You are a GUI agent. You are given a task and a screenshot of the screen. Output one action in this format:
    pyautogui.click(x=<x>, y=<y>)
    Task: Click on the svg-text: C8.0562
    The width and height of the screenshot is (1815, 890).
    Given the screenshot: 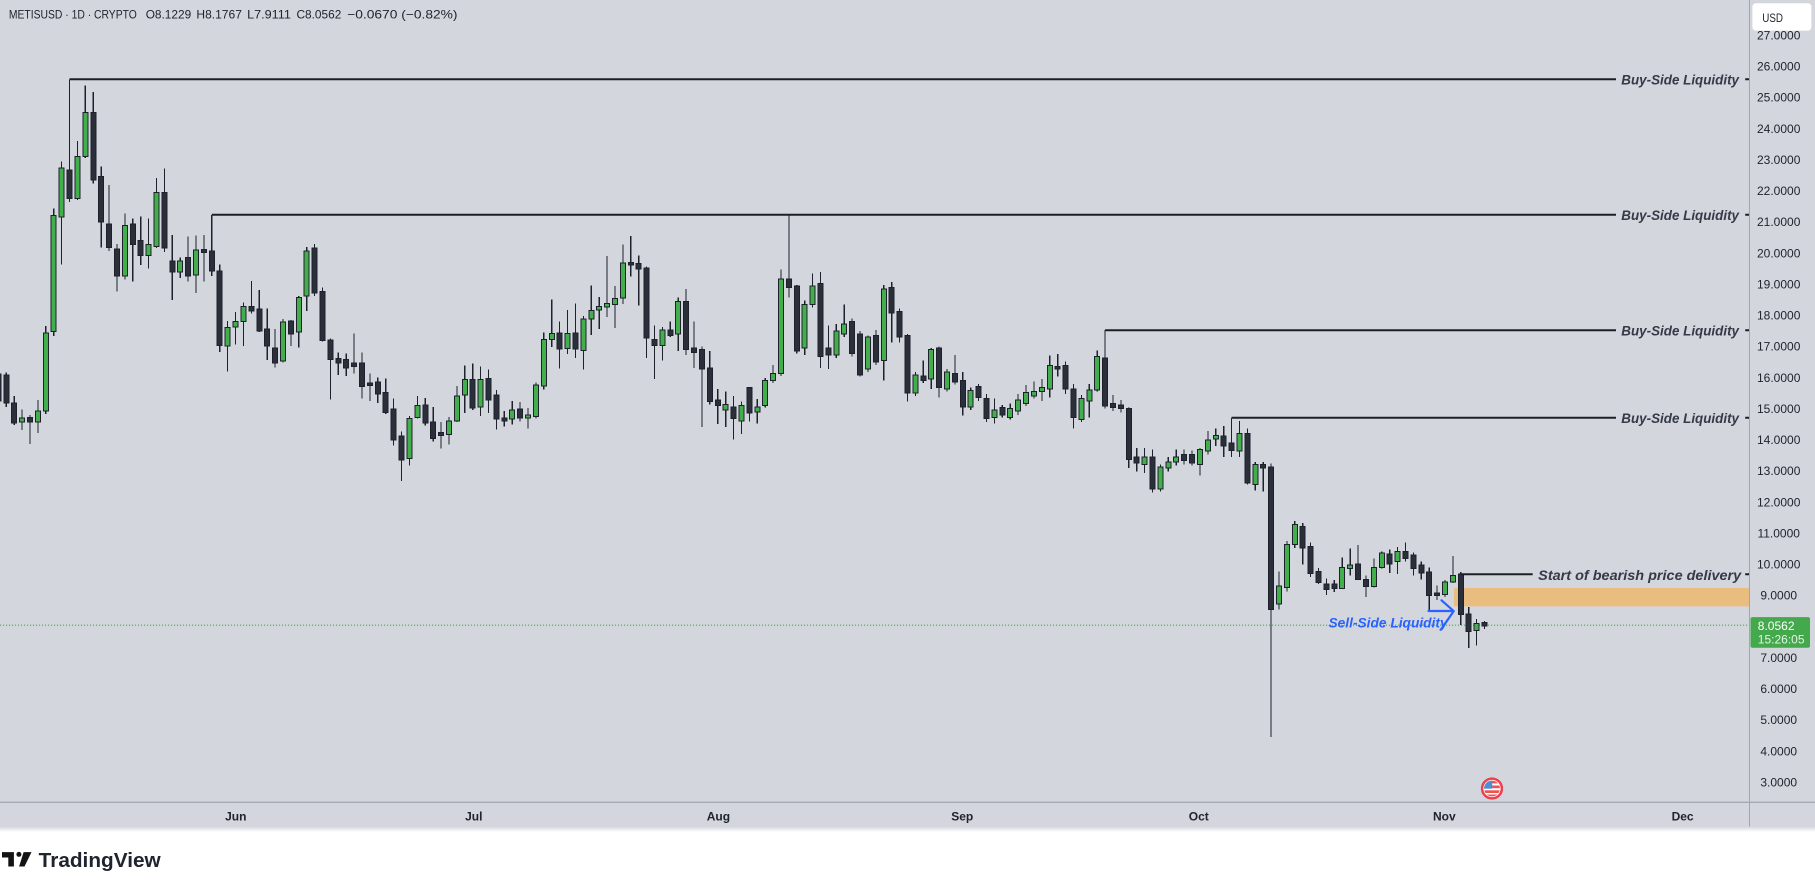 What is the action you would take?
    pyautogui.click(x=319, y=14)
    